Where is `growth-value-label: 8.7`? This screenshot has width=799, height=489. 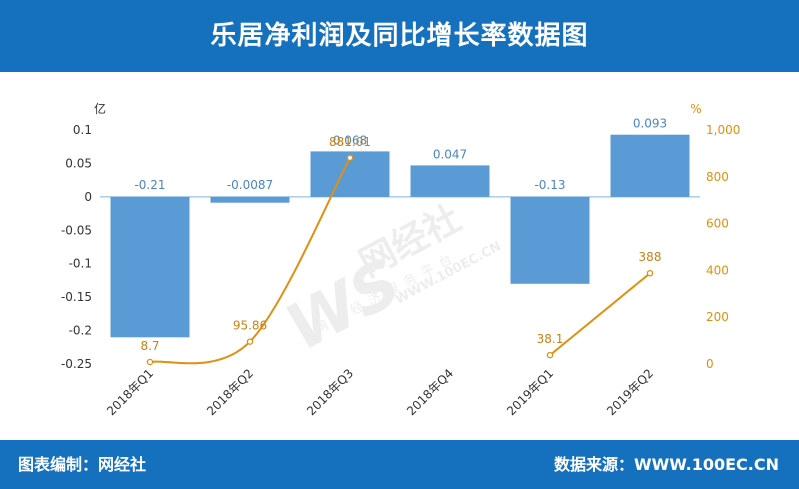 growth-value-label: 8.7 is located at coordinates (149, 346).